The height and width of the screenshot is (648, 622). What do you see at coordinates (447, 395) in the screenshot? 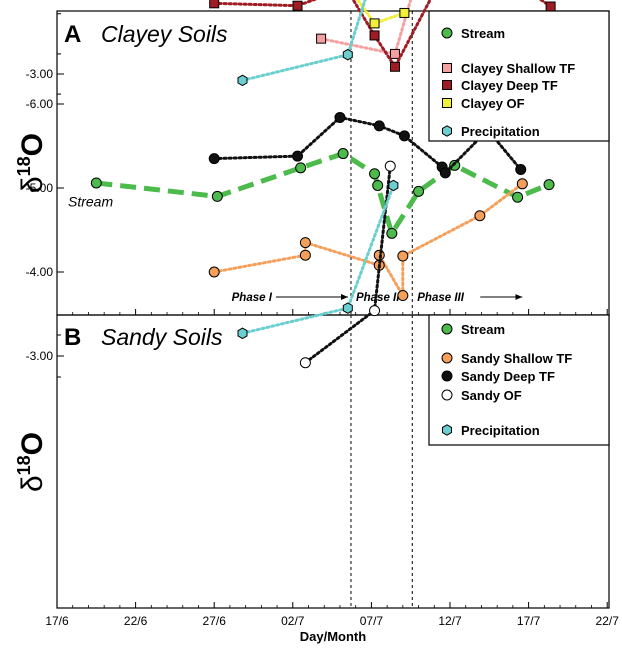
I see `legend-marker-sandy_of` at bounding box center [447, 395].